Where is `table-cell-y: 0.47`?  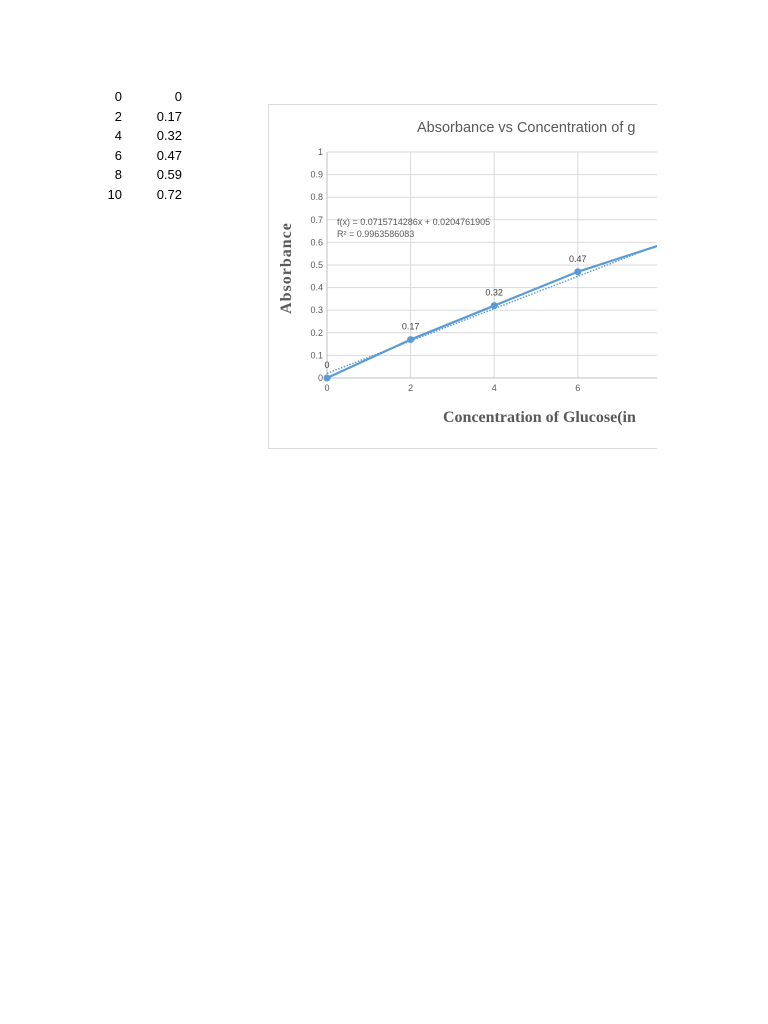 table-cell-y: 0.47 is located at coordinates (169, 155).